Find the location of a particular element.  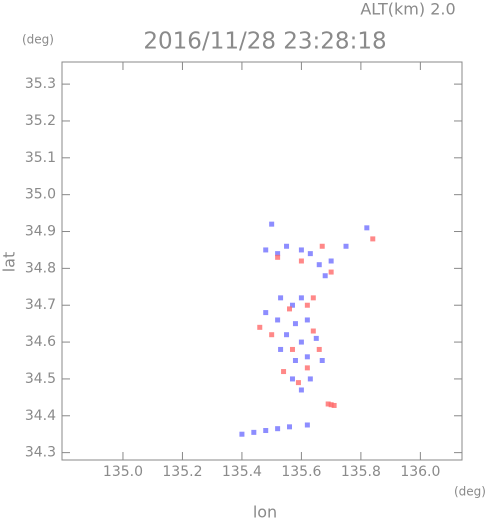

y-tick-label: 34.3 is located at coordinates (40, 453).